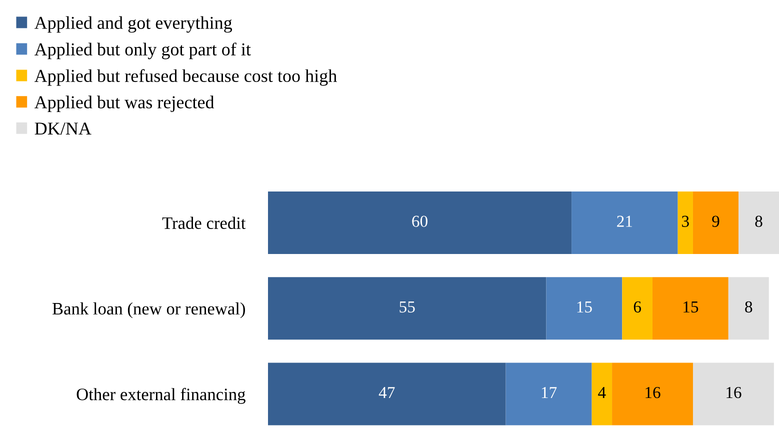 This screenshot has height=439, width=779. I want to click on y-tick-label: Other external financing, so click(161, 396).